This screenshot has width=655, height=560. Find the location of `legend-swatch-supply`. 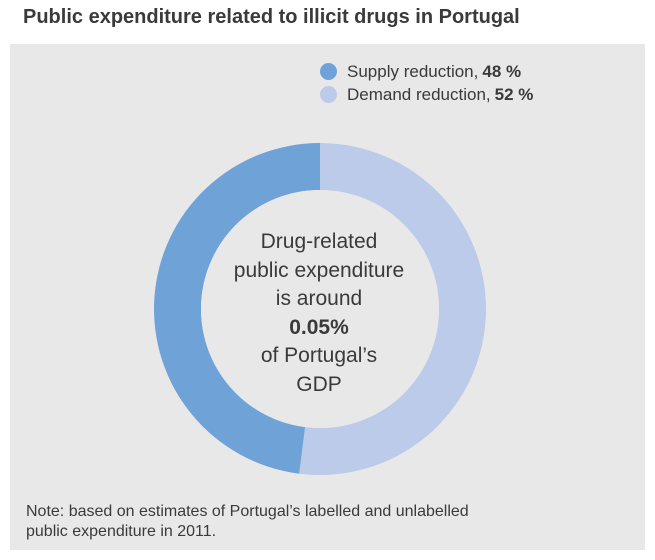

legend-swatch-supply is located at coordinates (328, 71).